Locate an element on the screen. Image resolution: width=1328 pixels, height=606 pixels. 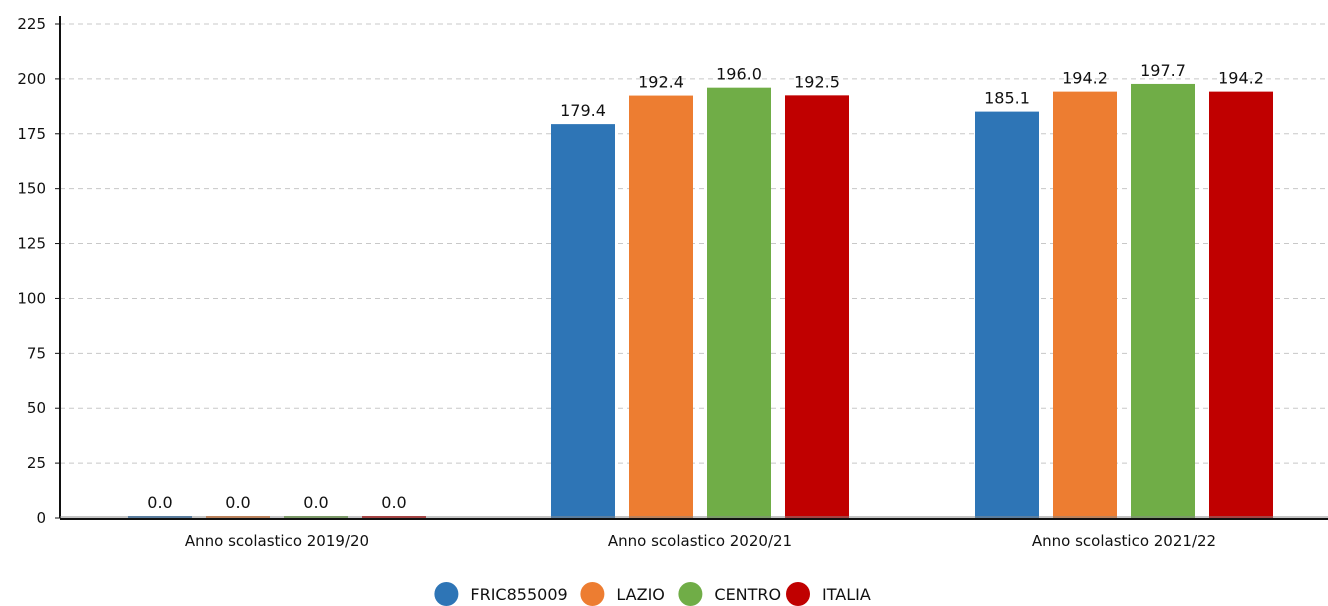
data-label: 192.5 is located at coordinates (817, 81).